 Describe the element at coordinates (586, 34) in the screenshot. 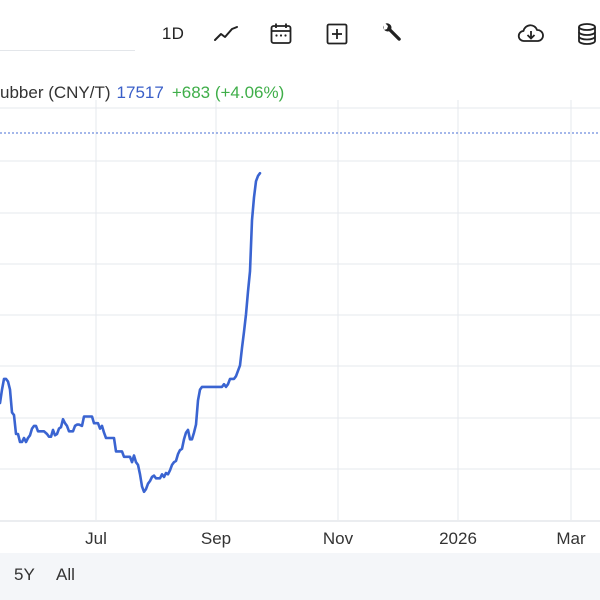

I see `database-icon` at that location.